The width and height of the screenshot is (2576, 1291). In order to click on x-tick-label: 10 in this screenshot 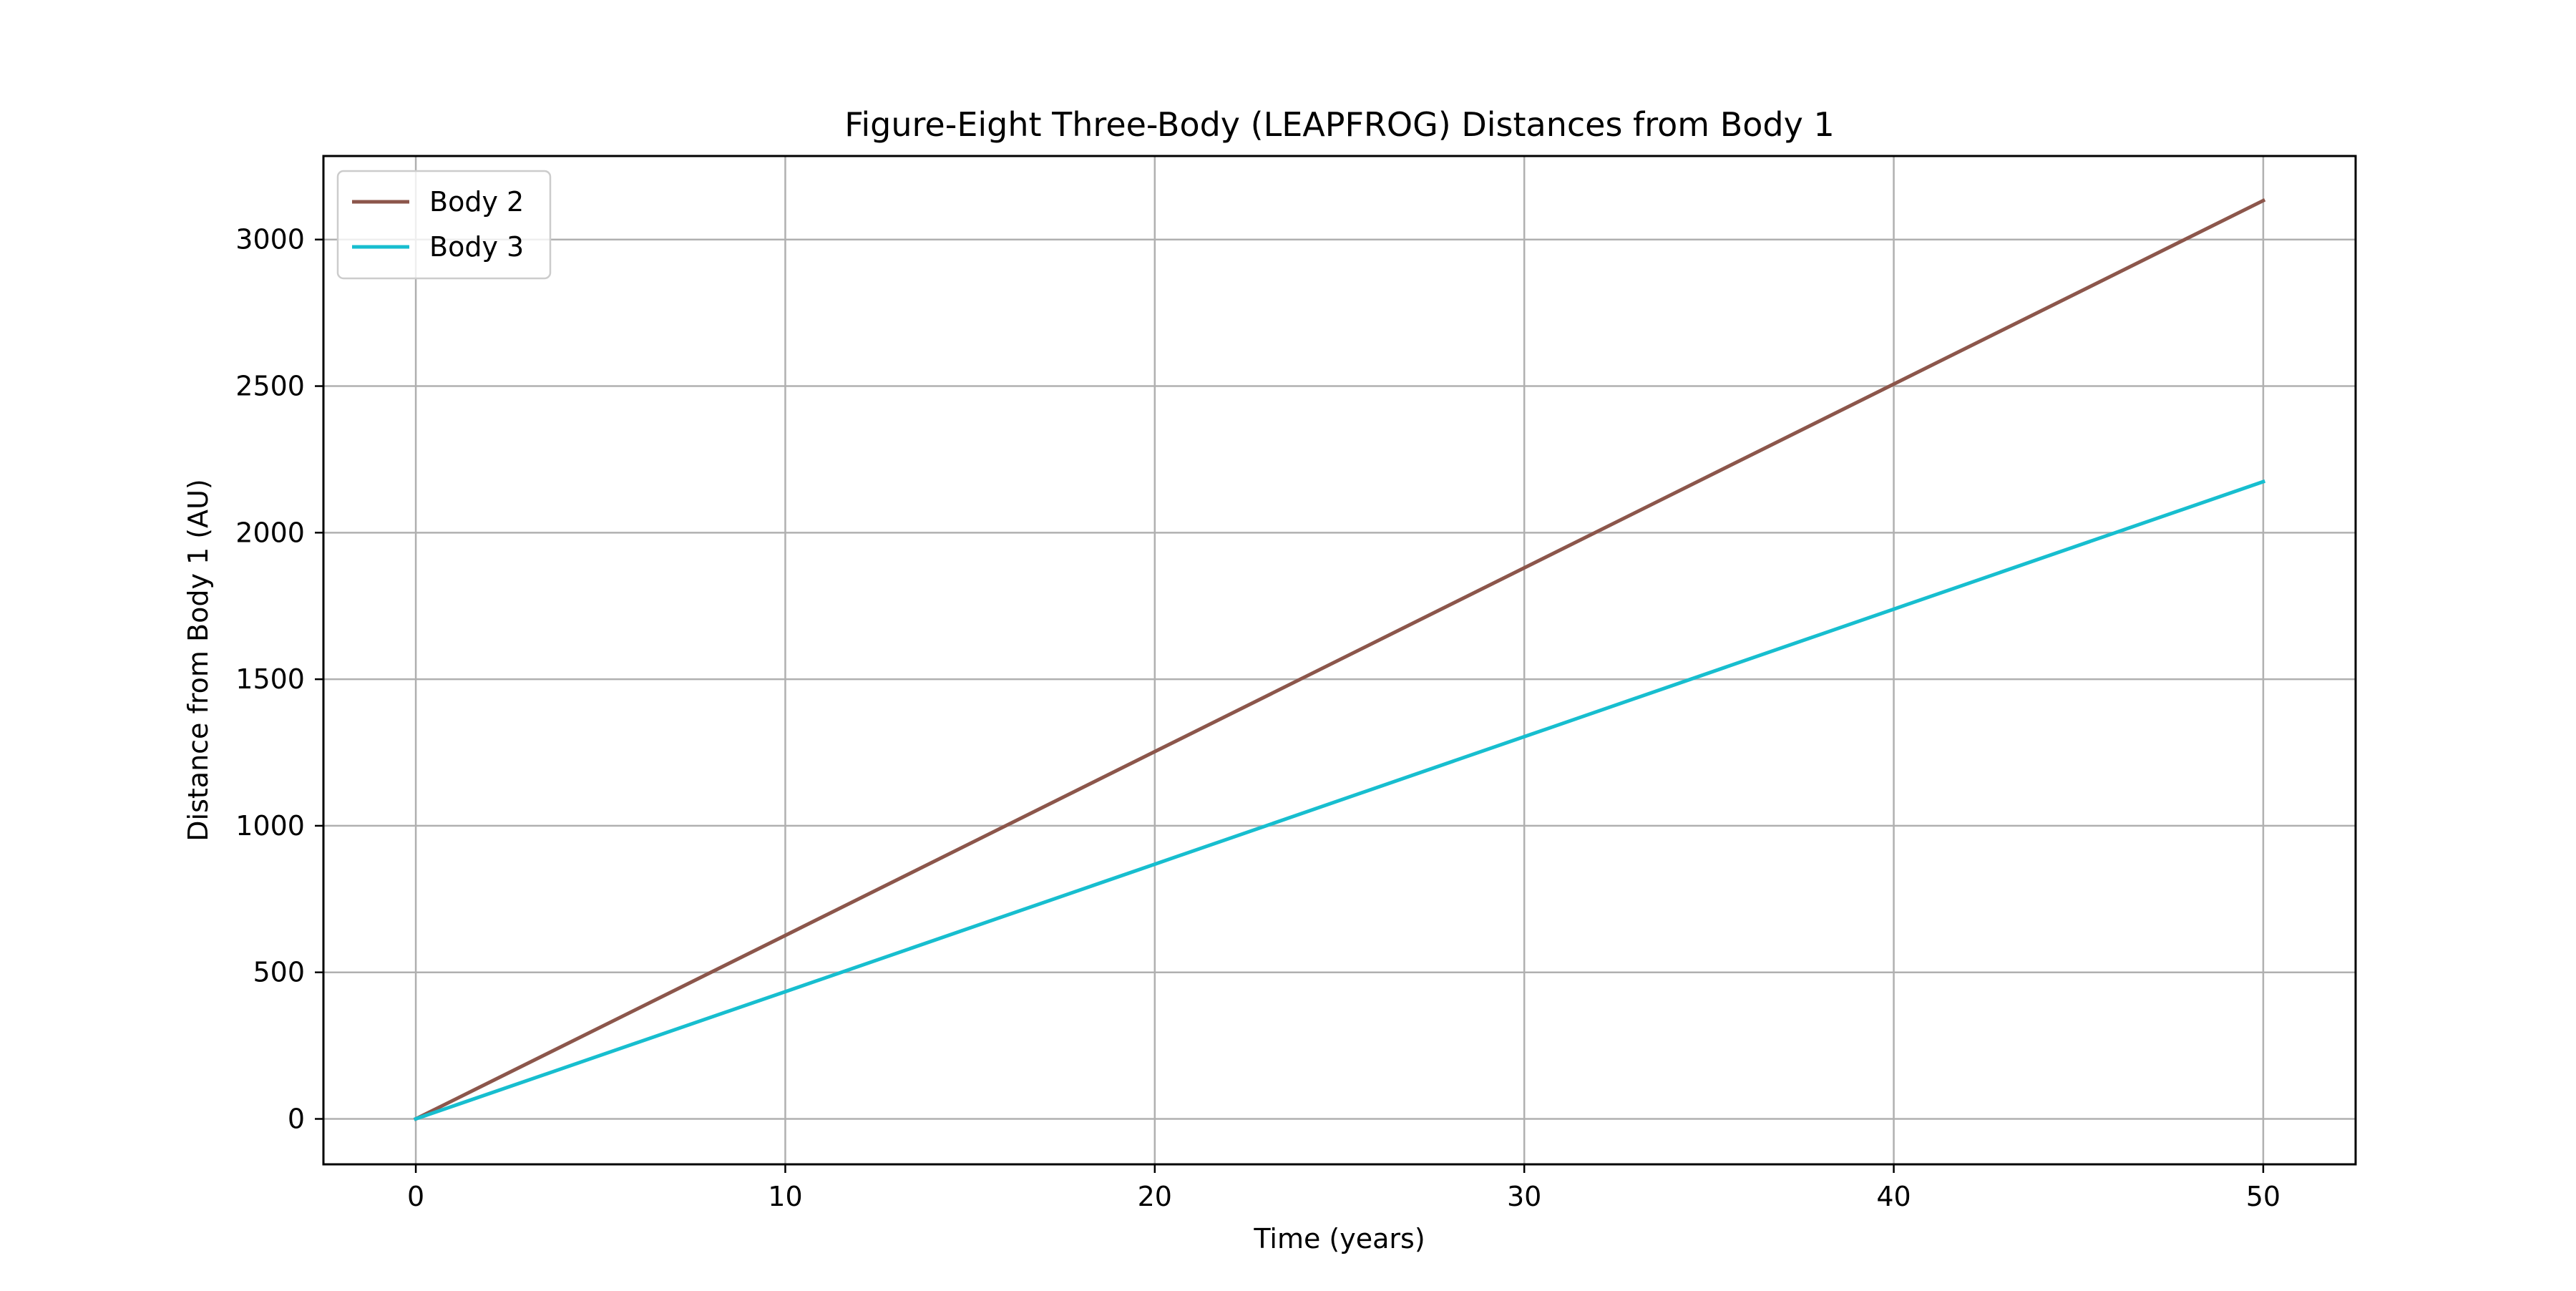, I will do `click(785, 1196)`.